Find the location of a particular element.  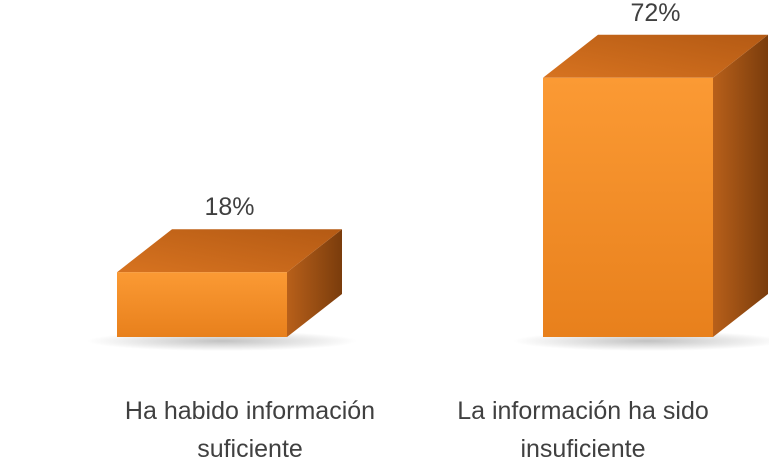

bar is located at coordinates (229, 283).